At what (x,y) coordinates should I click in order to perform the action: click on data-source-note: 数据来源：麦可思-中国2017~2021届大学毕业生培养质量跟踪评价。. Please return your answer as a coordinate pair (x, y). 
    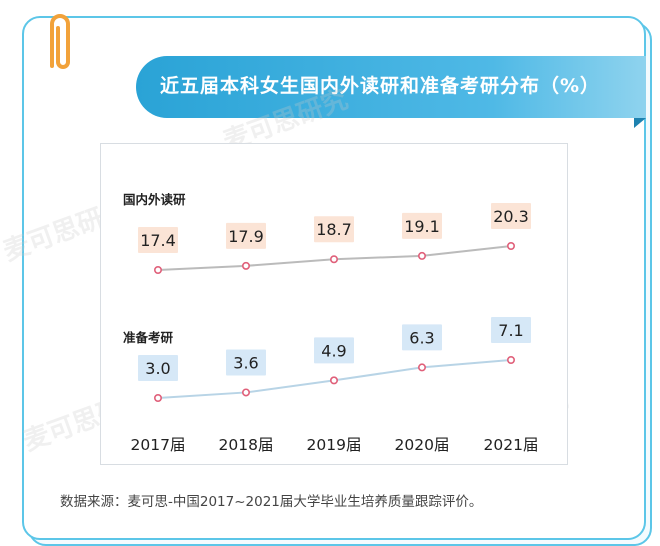
    Looking at the image, I should click on (271, 502).